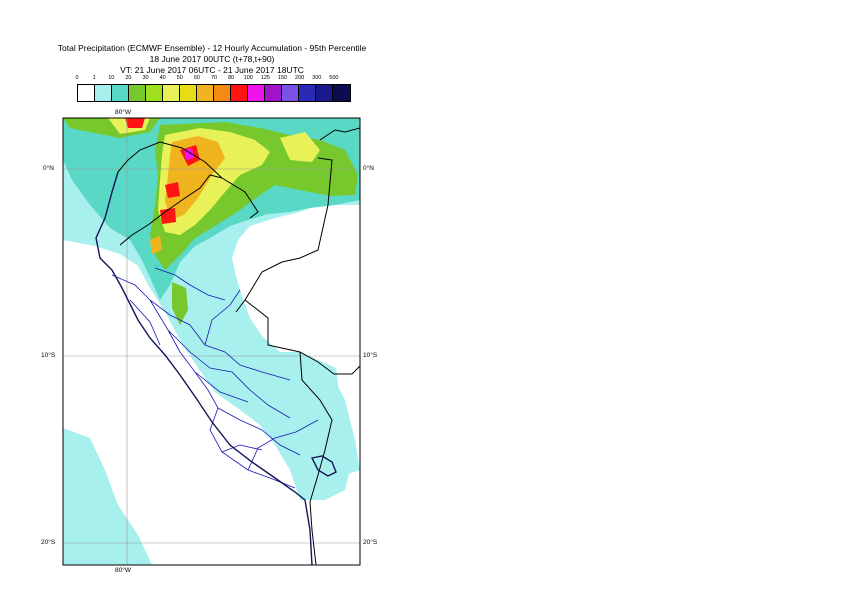 The width and height of the screenshot is (842, 596). Describe the element at coordinates (94, 78) in the screenshot. I see `colorbar-tick-label: 1` at that location.